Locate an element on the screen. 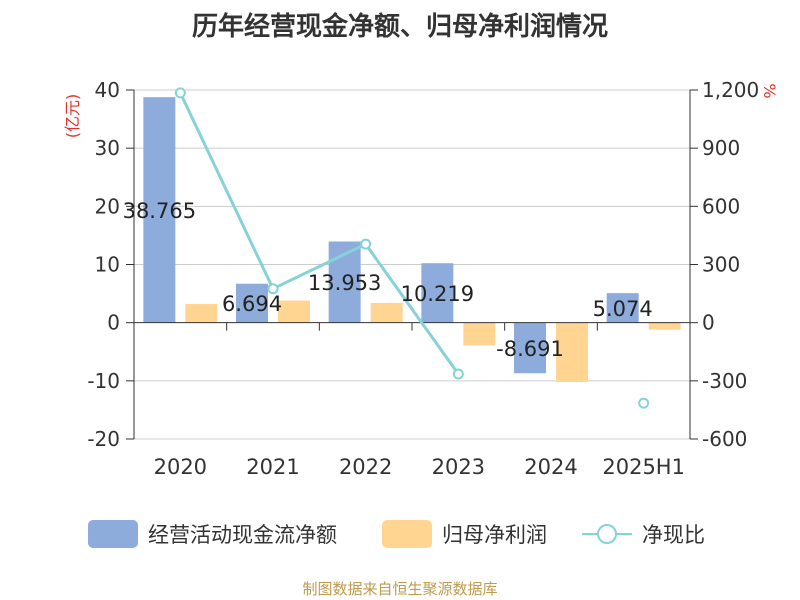 The width and height of the screenshot is (800, 600). y-left-tick-label: 30 is located at coordinates (107, 148).